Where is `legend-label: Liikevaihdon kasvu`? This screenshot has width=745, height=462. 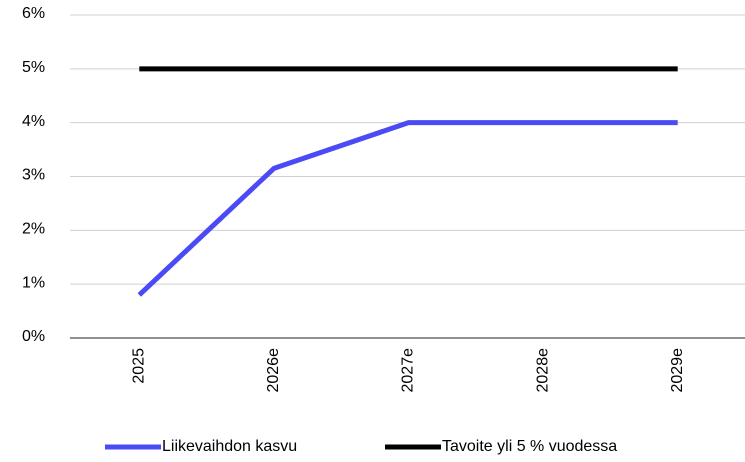
legend-label: Liikevaihdon kasvu is located at coordinates (229, 446).